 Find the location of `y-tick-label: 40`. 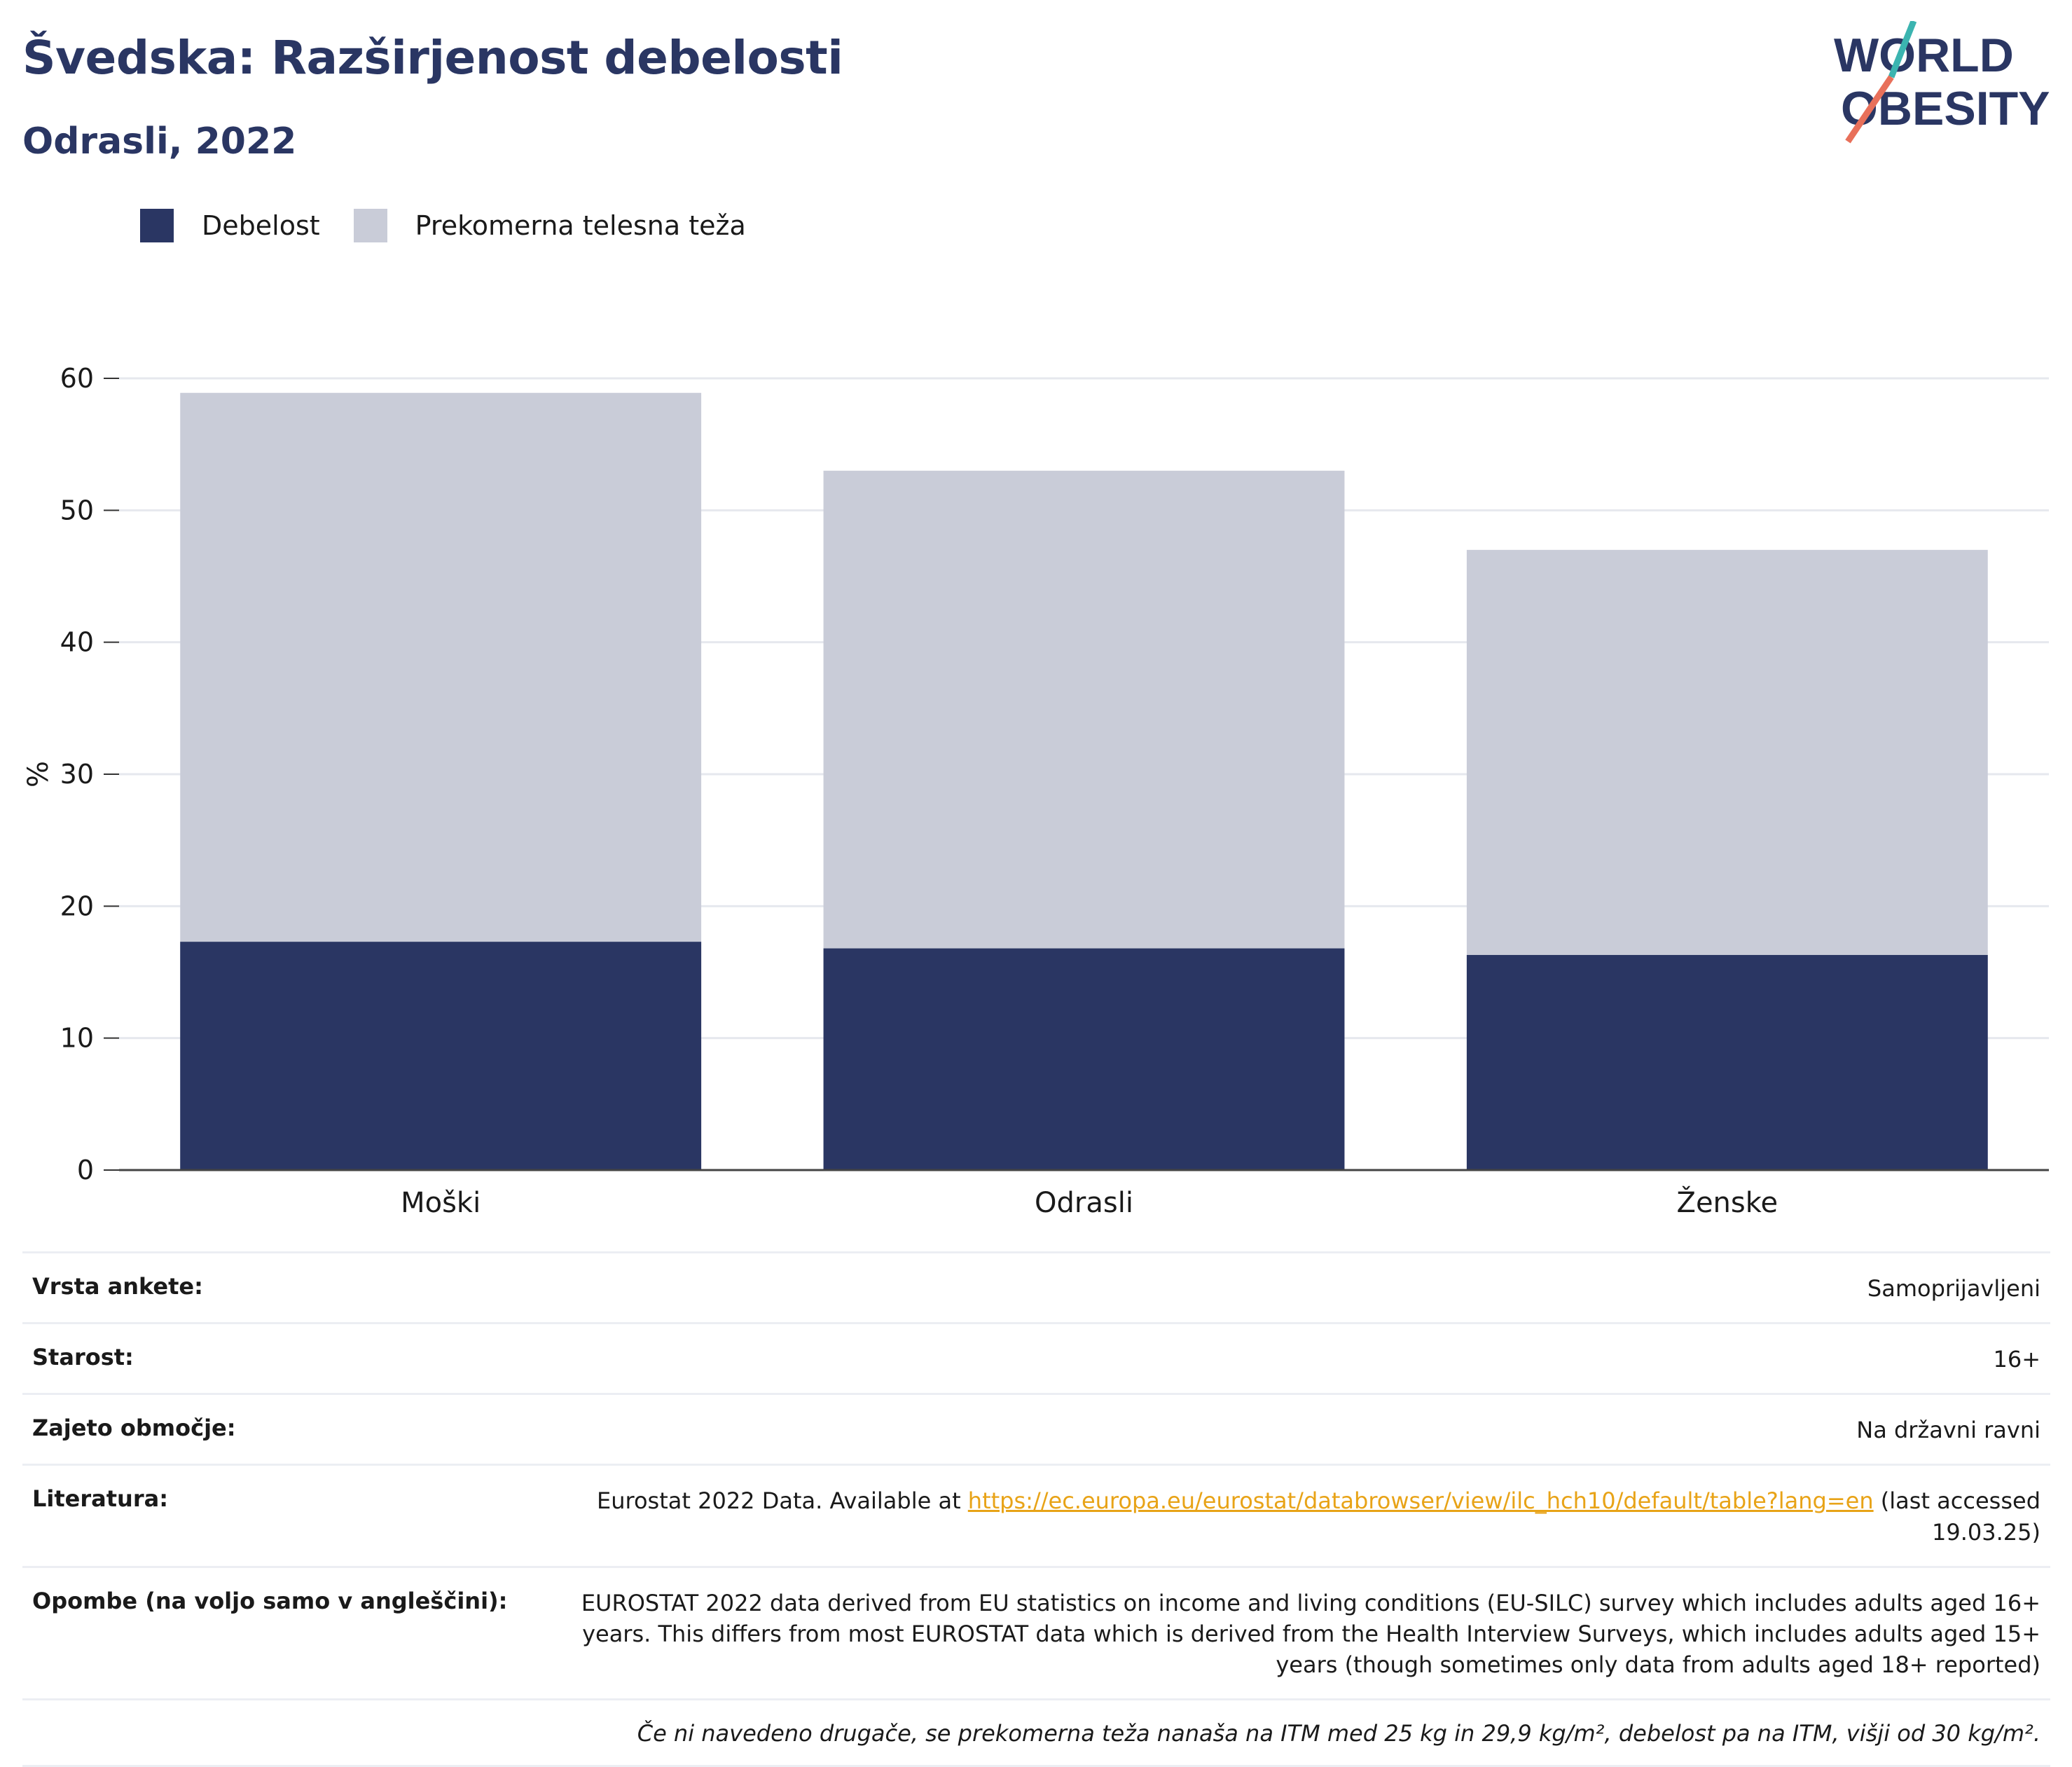

y-tick-label: 40 is located at coordinates (77, 642).